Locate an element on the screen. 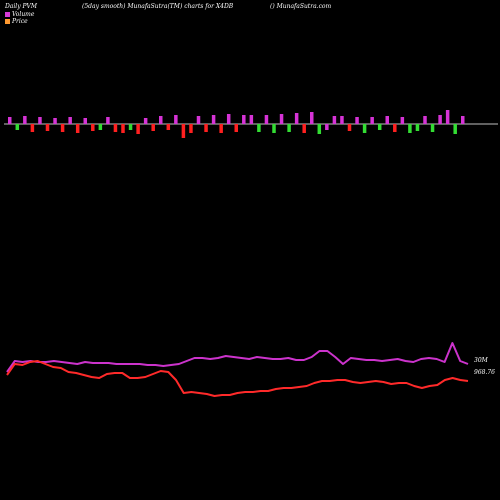 This screenshot has width=500, height=500. legend-label-volume: Volume is located at coordinates (23, 14).